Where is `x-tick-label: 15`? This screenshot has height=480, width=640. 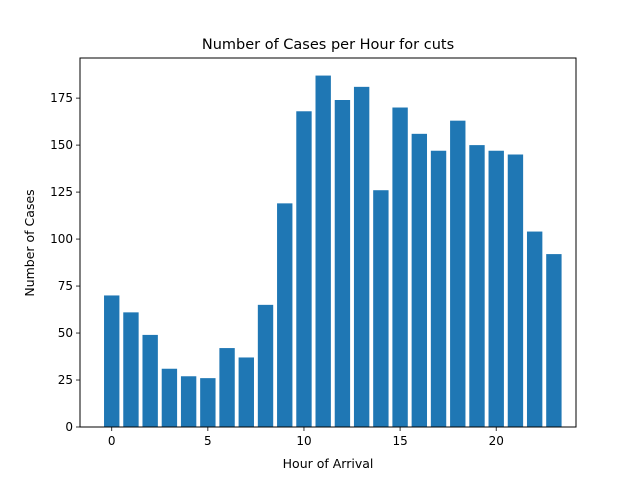 x-tick-label: 15 is located at coordinates (399, 441).